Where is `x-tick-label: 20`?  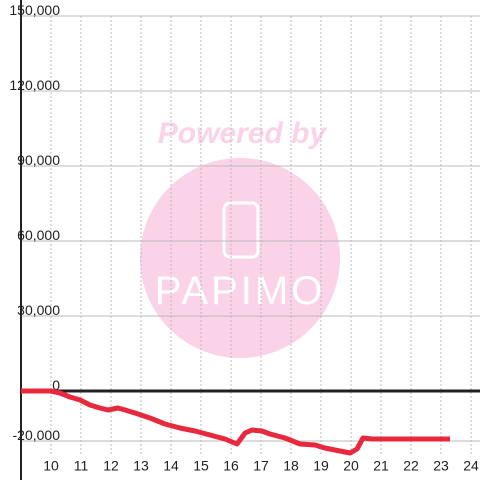 x-tick-label: 20 is located at coordinates (351, 466).